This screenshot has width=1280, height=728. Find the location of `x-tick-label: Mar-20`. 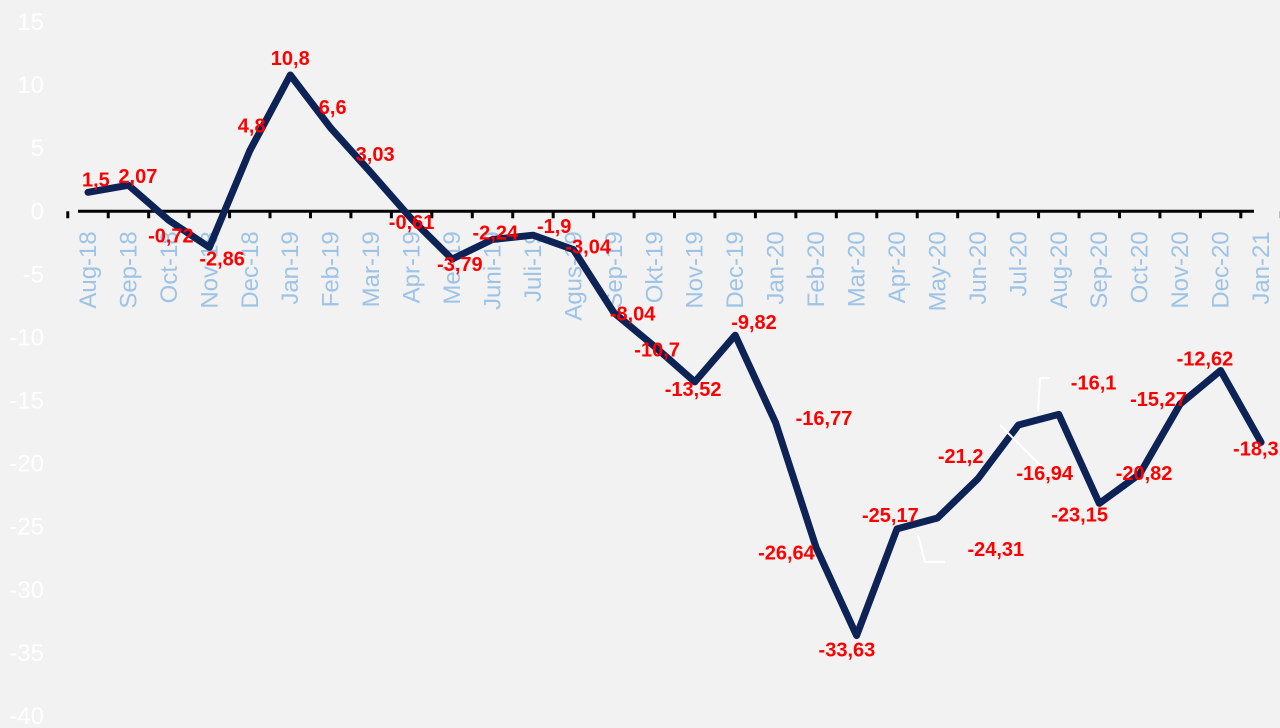

x-tick-label: Mar-20 is located at coordinates (857, 269).